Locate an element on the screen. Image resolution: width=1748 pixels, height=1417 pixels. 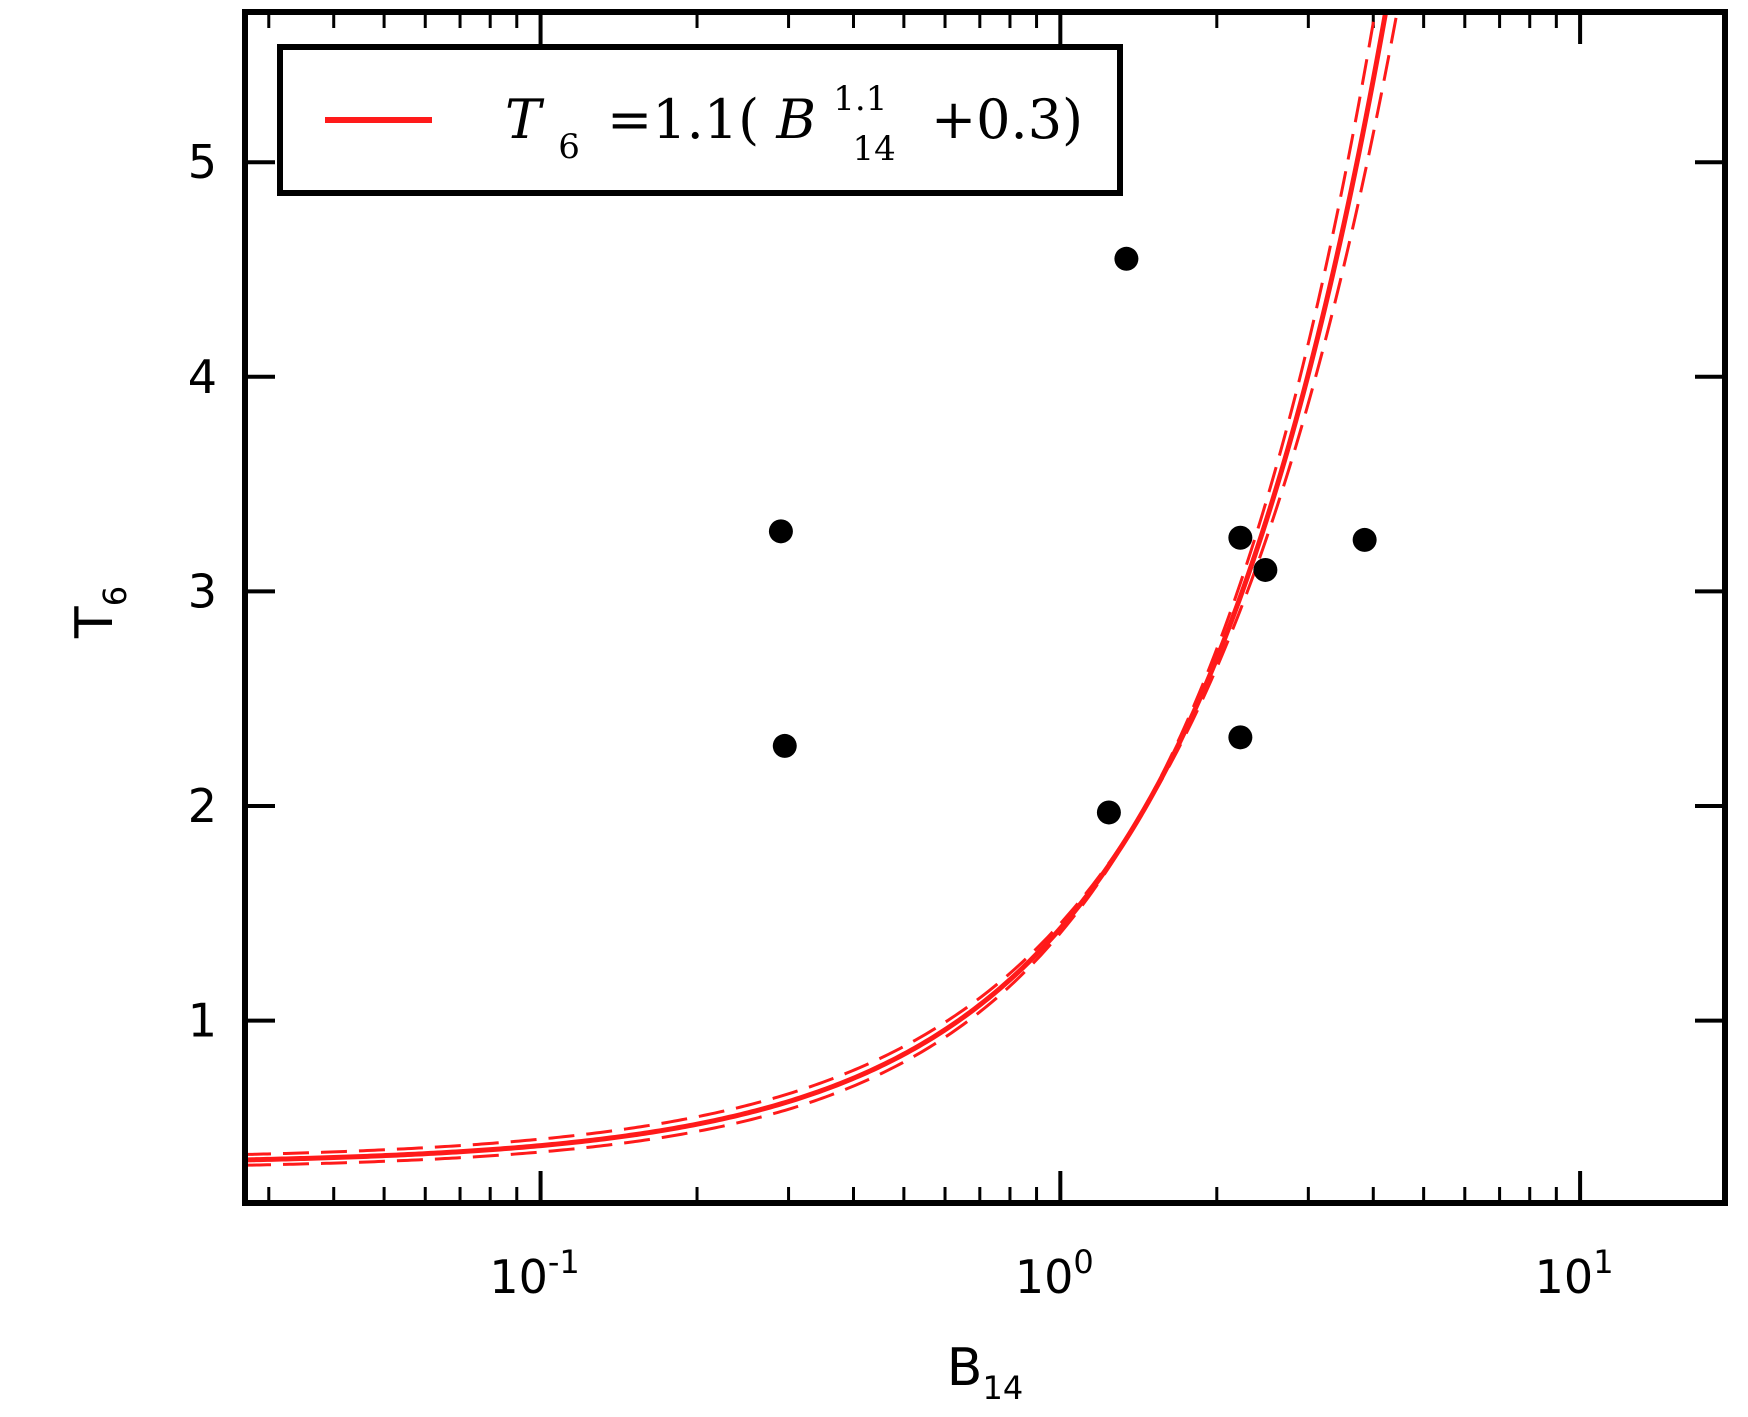
x-tick-label-exp: 0 is located at coordinates (1083, 1262).